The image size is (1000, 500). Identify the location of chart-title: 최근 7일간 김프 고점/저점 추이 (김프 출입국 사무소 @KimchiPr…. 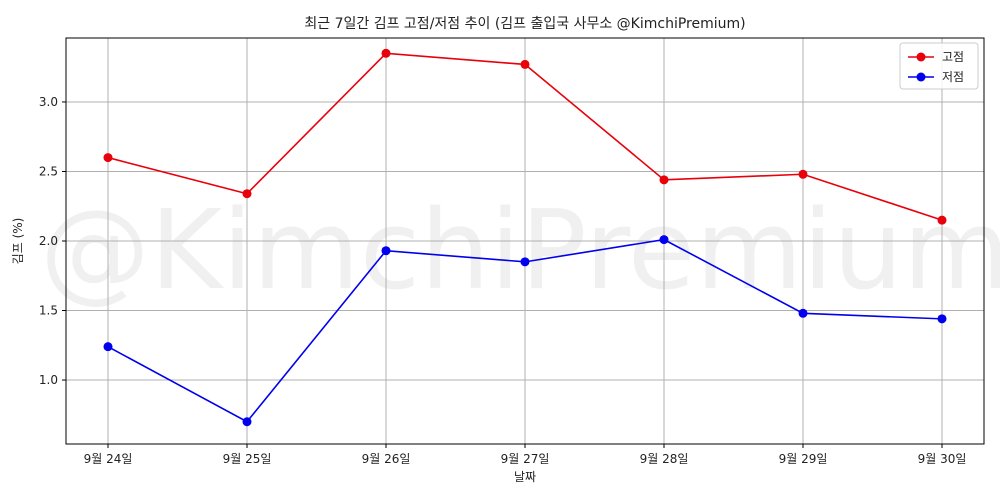
(524, 24).